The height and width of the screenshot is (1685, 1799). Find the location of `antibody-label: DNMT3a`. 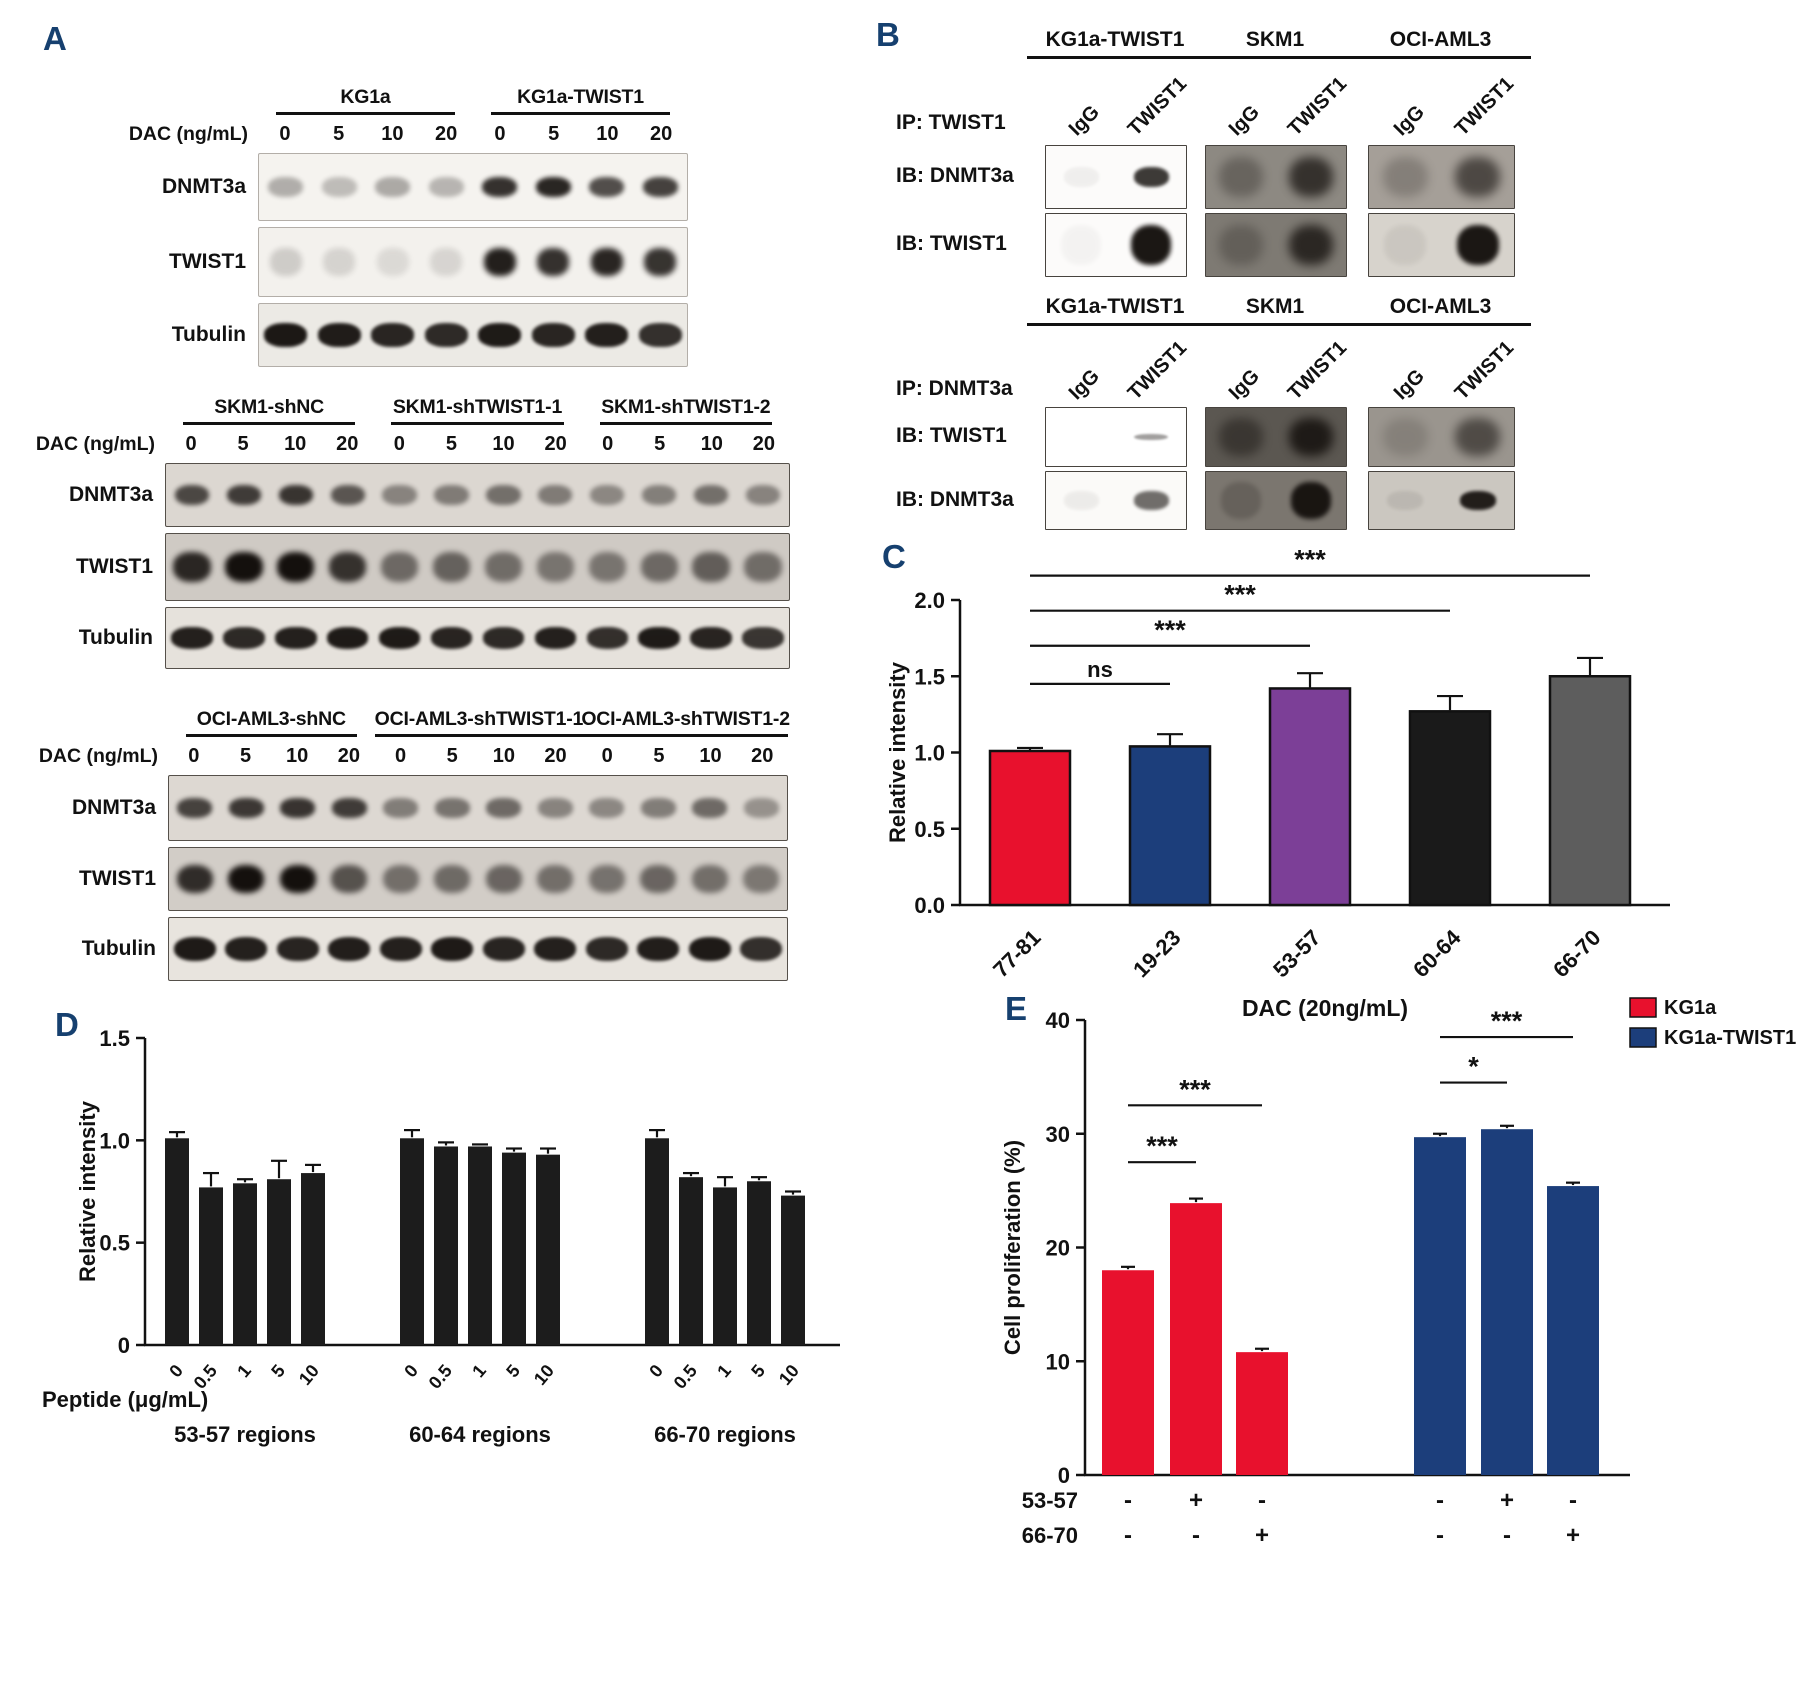

antibody-label: DNMT3a is located at coordinates (203, 186).